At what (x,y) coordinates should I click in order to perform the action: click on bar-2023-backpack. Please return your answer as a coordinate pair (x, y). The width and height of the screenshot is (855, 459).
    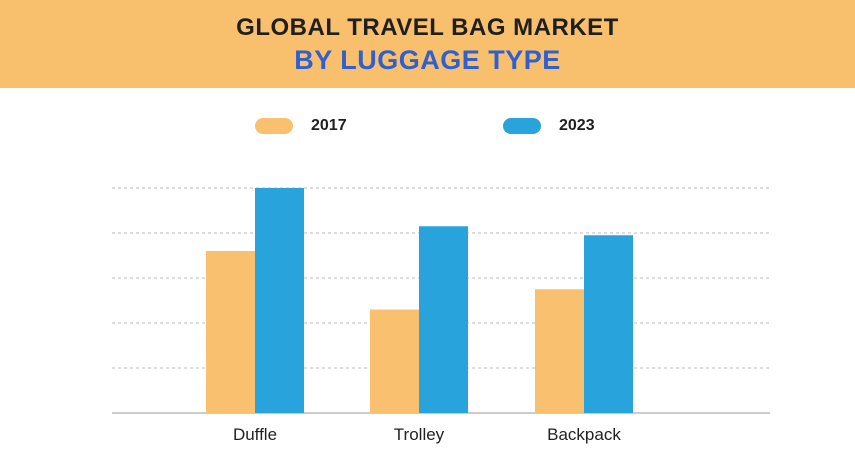
    Looking at the image, I should click on (608, 324).